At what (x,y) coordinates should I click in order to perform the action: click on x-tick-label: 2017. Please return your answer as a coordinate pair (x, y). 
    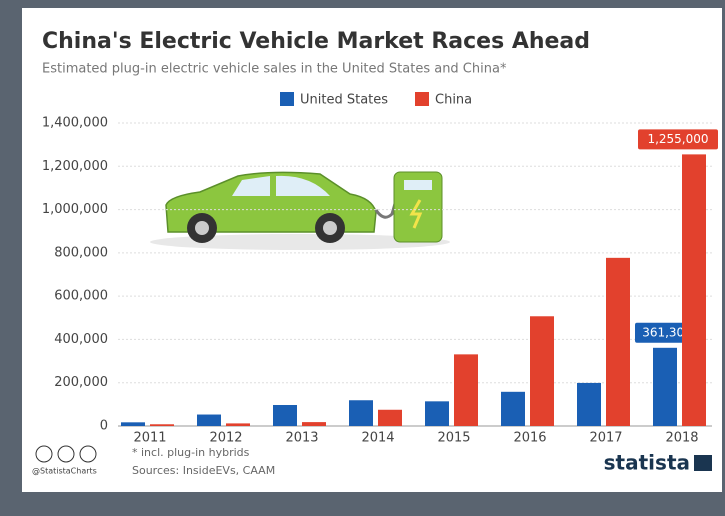
    Looking at the image, I should click on (605, 438).